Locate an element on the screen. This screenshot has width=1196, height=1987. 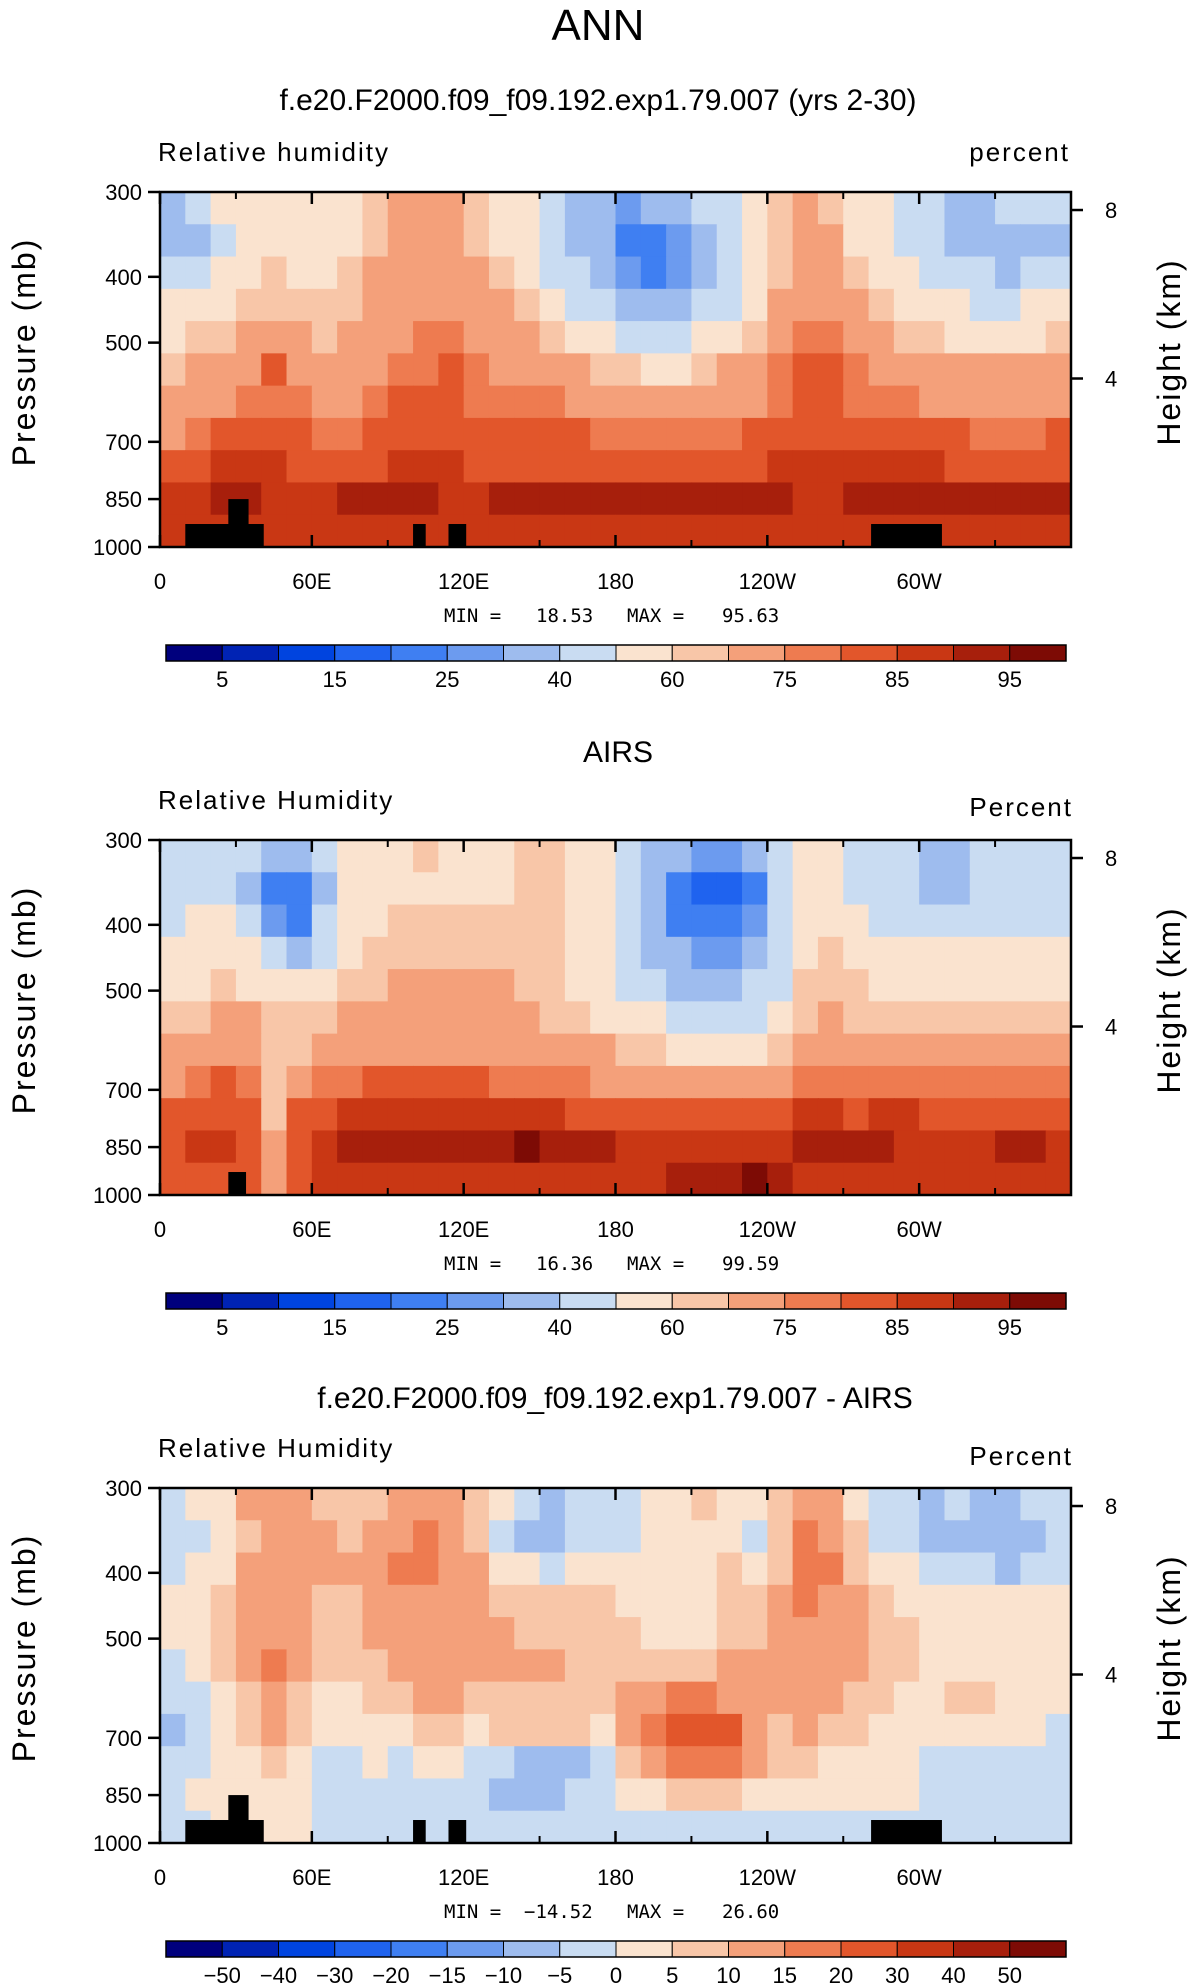
x-tick-label: 120W is located at coordinates (768, 581).